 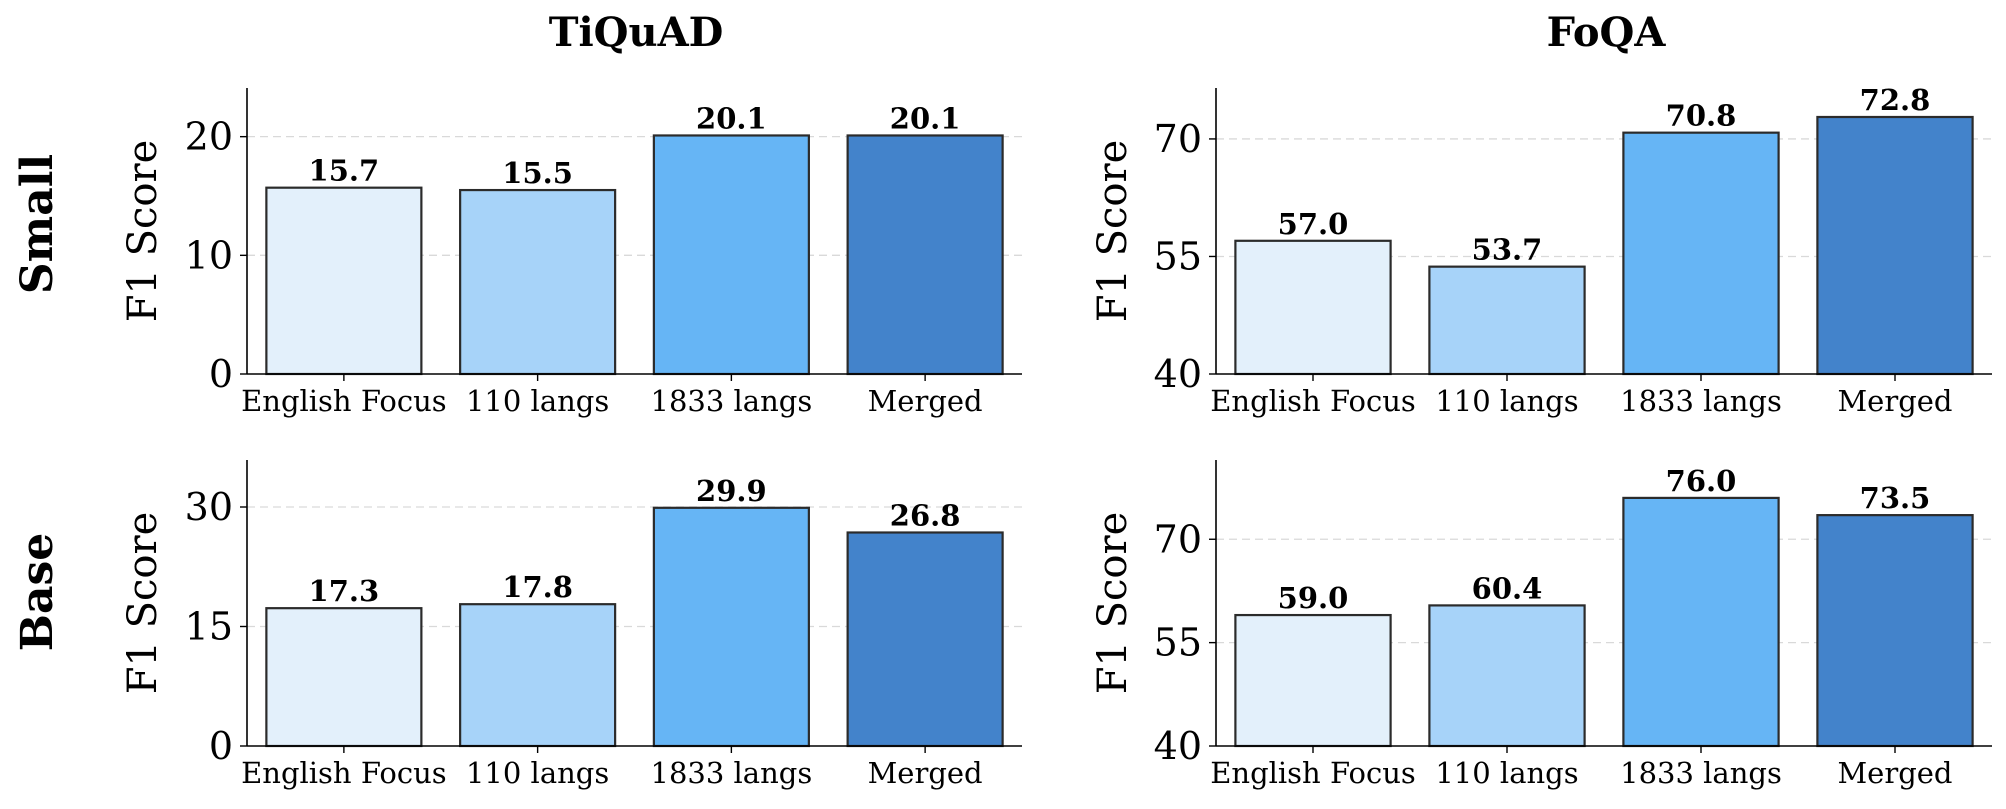 What do you see at coordinates (209, 507) in the screenshot?
I see `y-tick-label: 30` at bounding box center [209, 507].